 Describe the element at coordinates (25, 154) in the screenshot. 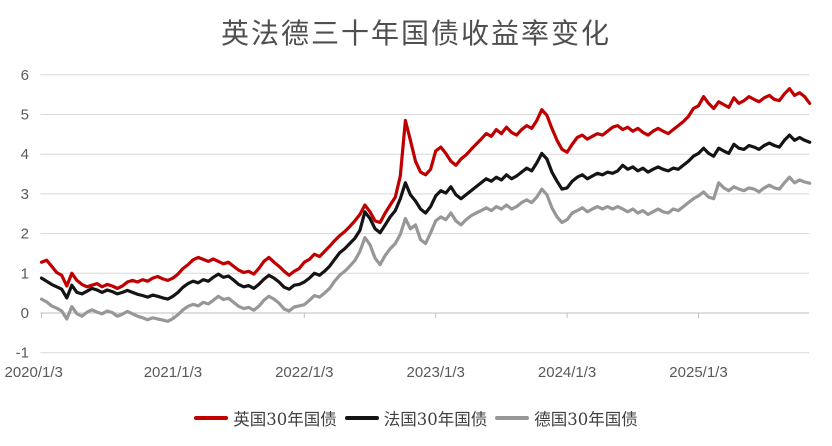

I see `y-axis-tick-label: 4` at that location.